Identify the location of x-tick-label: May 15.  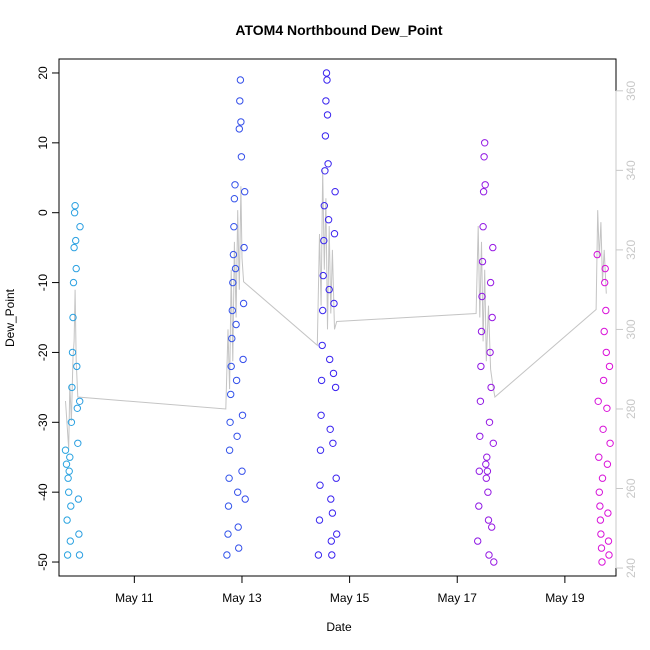
(350, 598).